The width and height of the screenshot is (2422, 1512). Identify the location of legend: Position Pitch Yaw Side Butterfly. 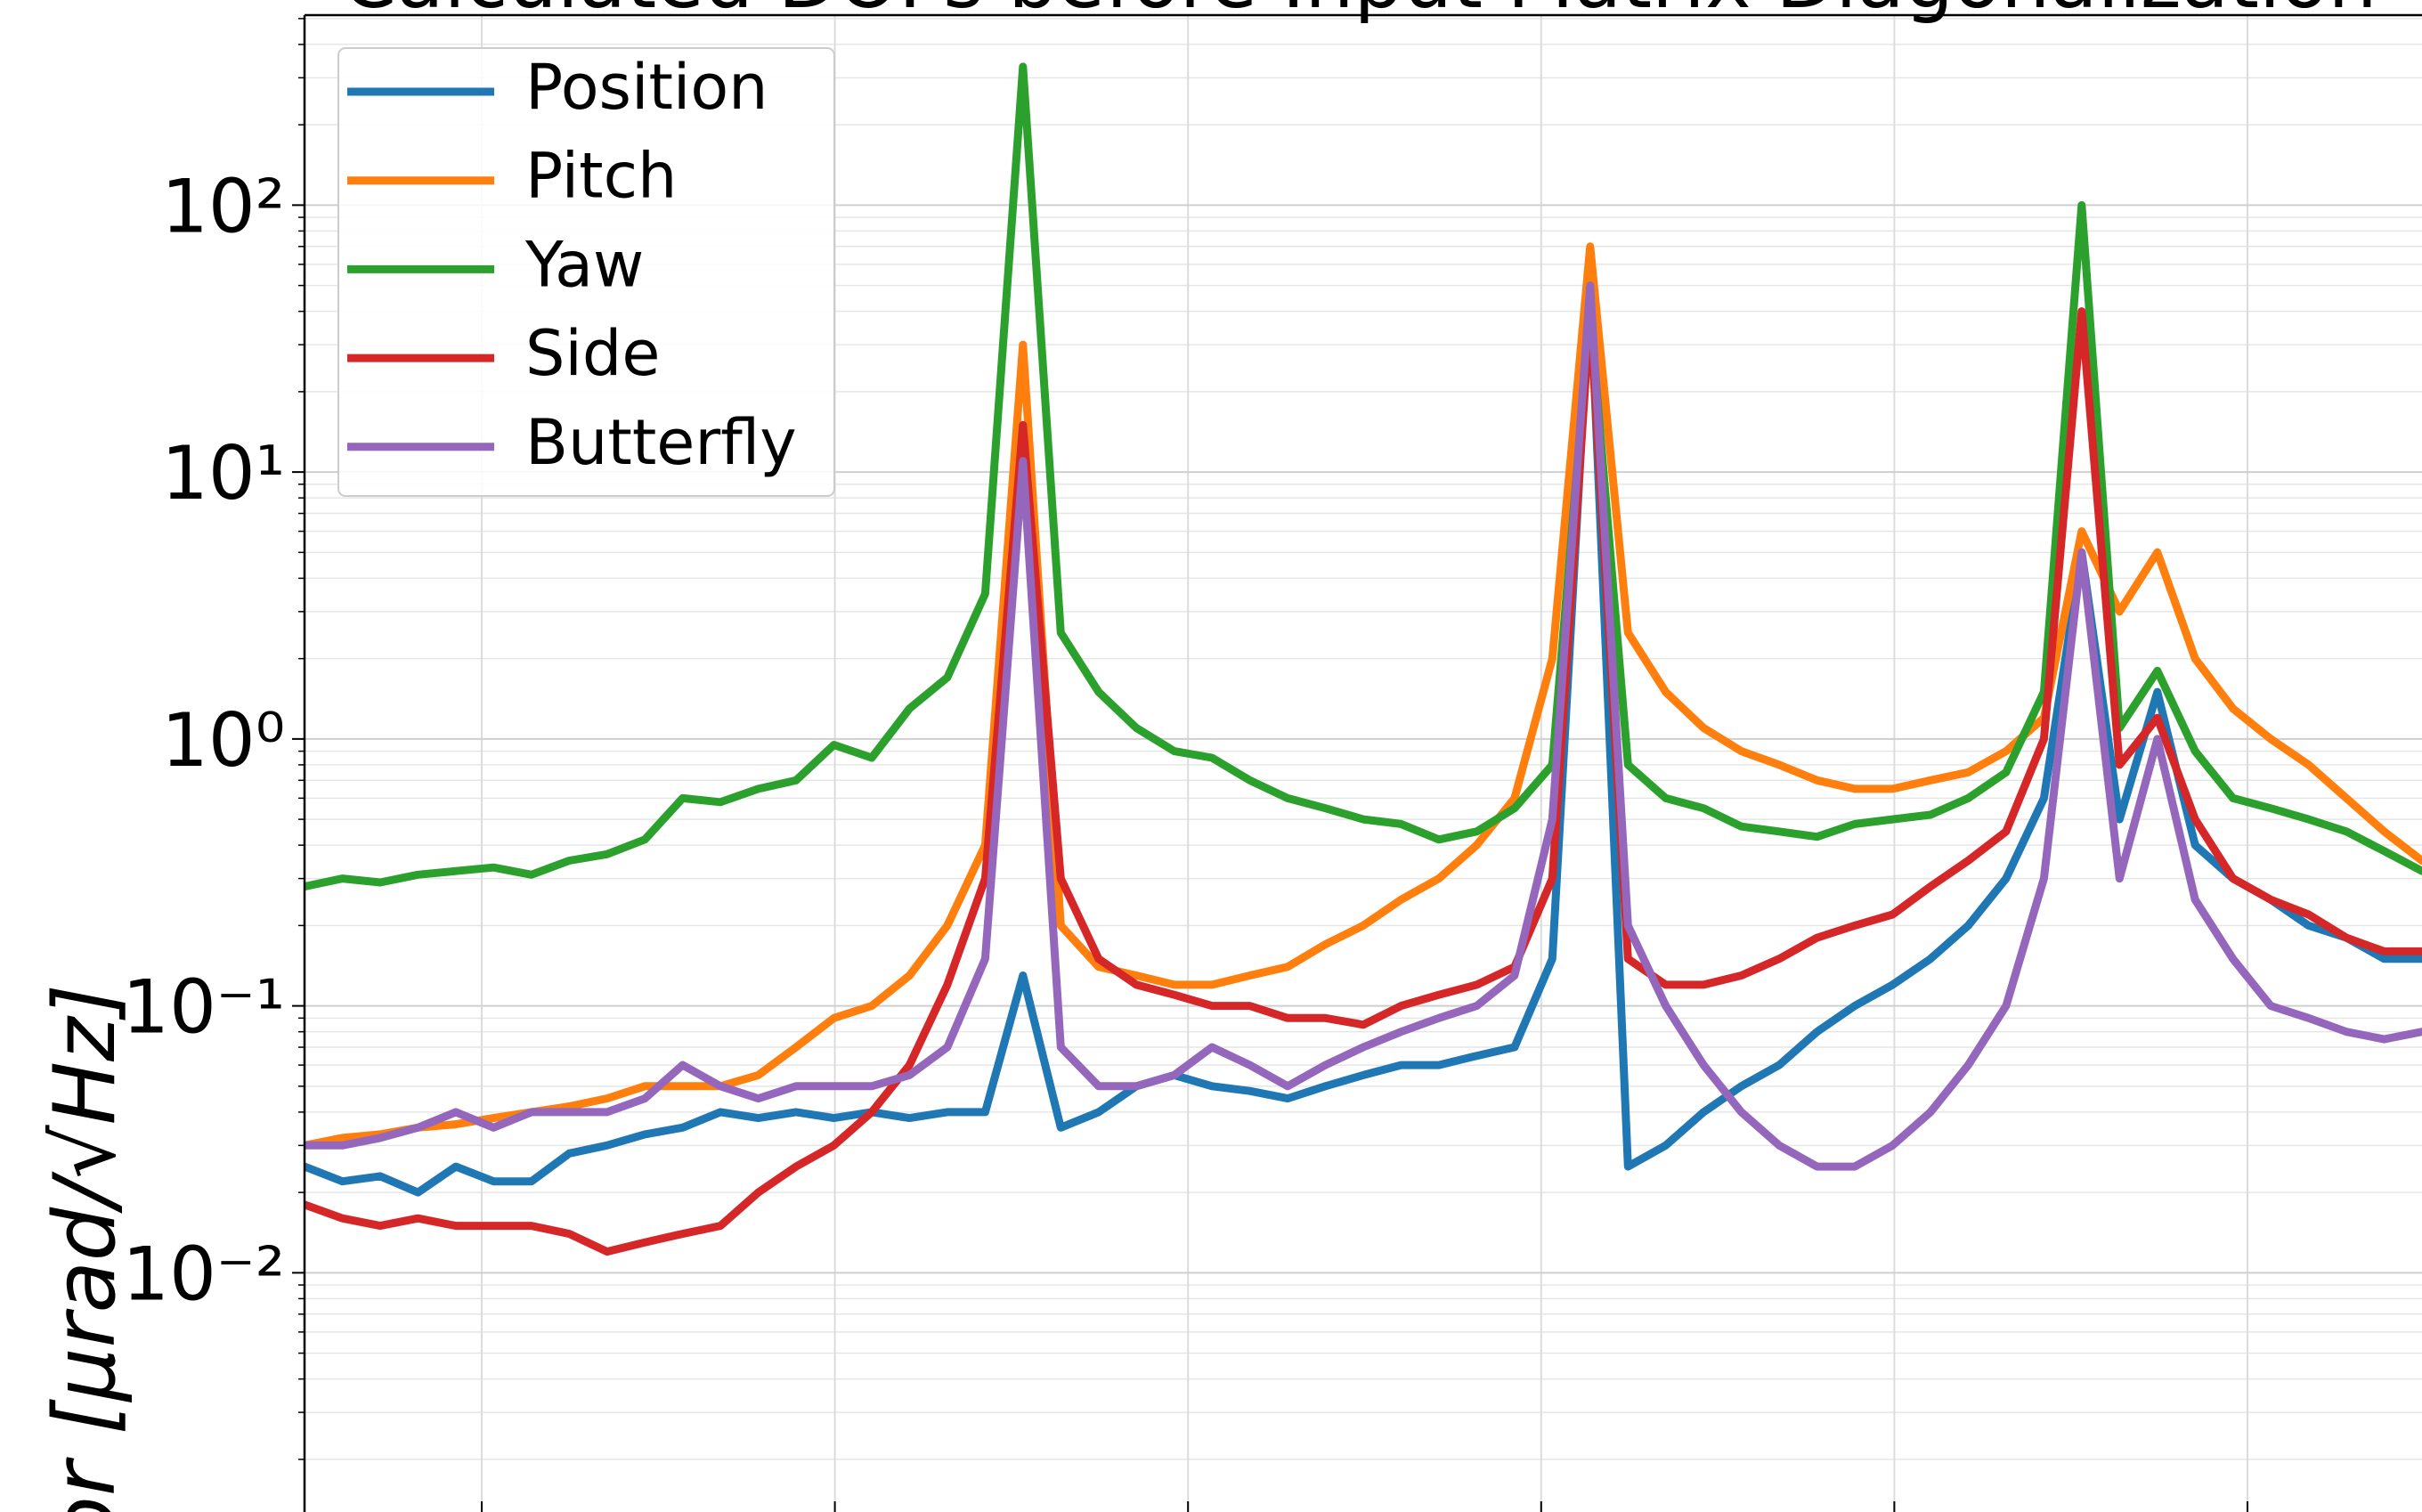
(586, 272).